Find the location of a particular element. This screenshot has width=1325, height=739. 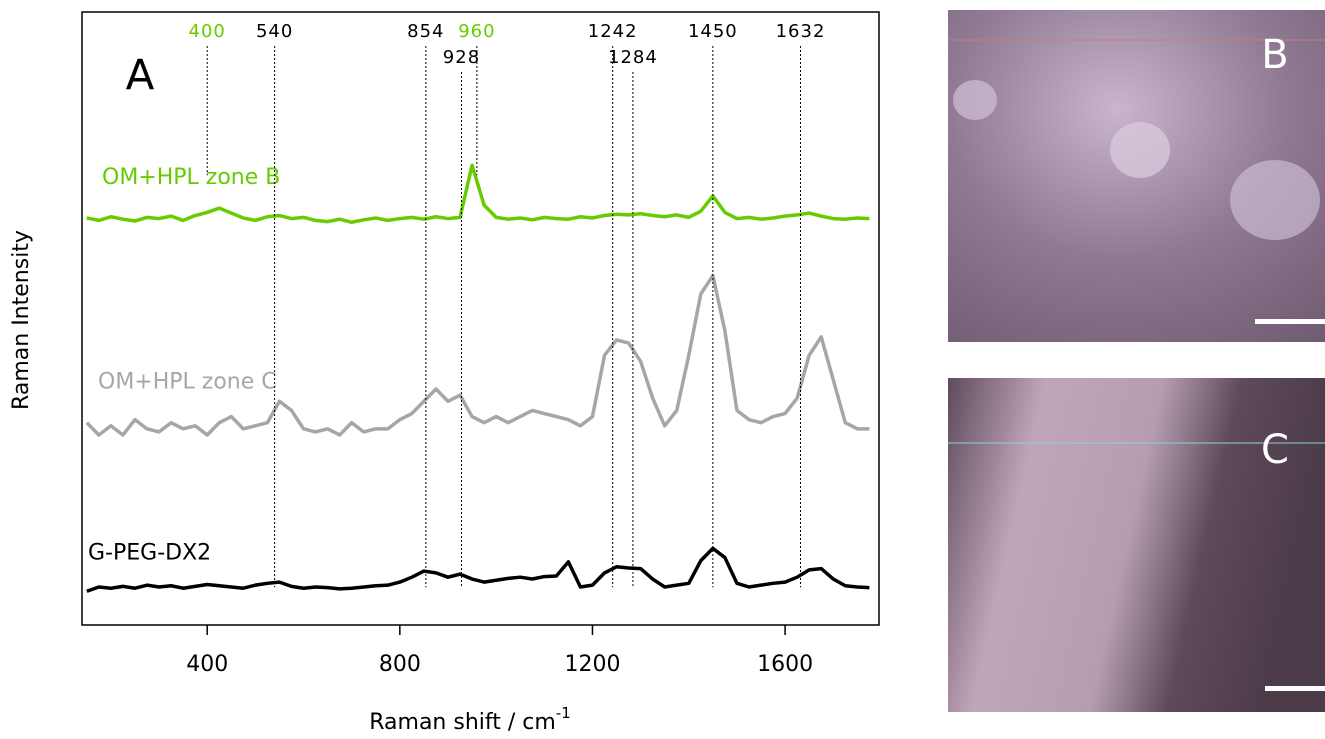

peak-label: 854 is located at coordinates (425, 31).